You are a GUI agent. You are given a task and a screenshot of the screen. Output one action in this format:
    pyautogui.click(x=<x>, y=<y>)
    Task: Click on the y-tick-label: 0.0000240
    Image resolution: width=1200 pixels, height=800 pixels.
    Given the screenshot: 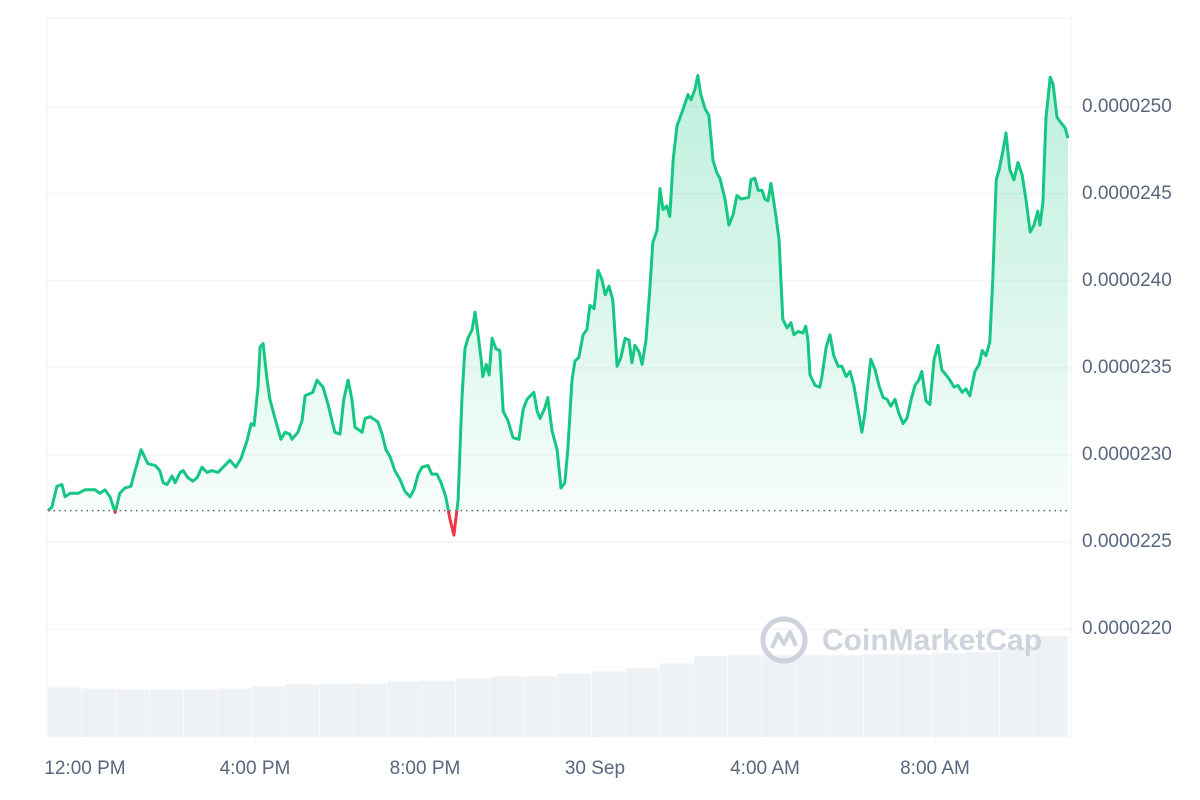 What is the action you would take?
    pyautogui.click(x=1127, y=280)
    